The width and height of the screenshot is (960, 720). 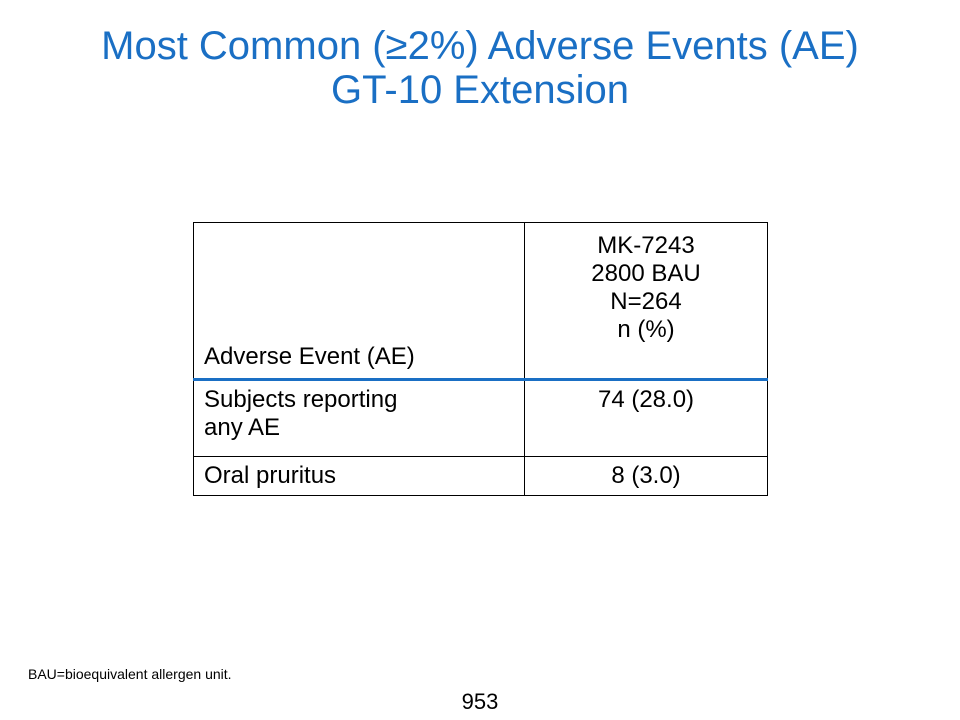 I want to click on table-row: Subjects reporting any AE 74 (28.0), so click(x=480, y=418).